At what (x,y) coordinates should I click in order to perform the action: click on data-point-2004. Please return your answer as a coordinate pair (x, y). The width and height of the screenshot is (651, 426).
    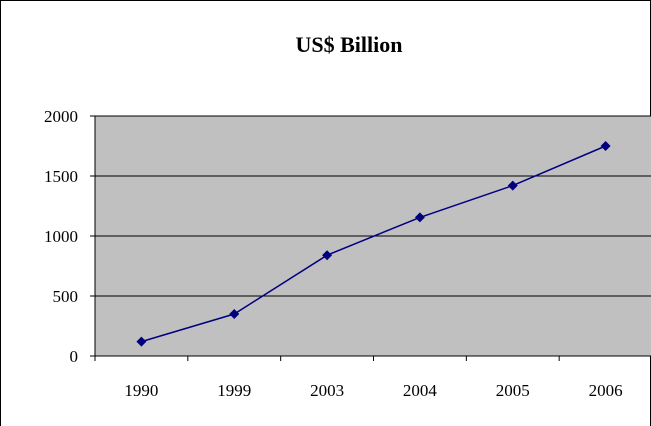
    Looking at the image, I should click on (419, 217).